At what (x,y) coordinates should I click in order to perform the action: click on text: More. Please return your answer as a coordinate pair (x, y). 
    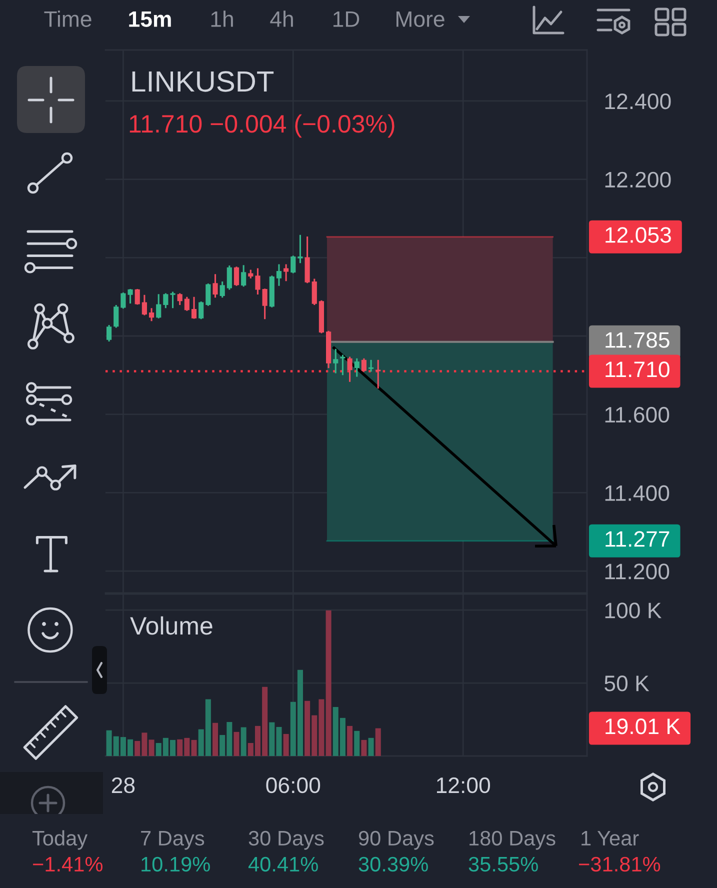
    Looking at the image, I should click on (420, 19).